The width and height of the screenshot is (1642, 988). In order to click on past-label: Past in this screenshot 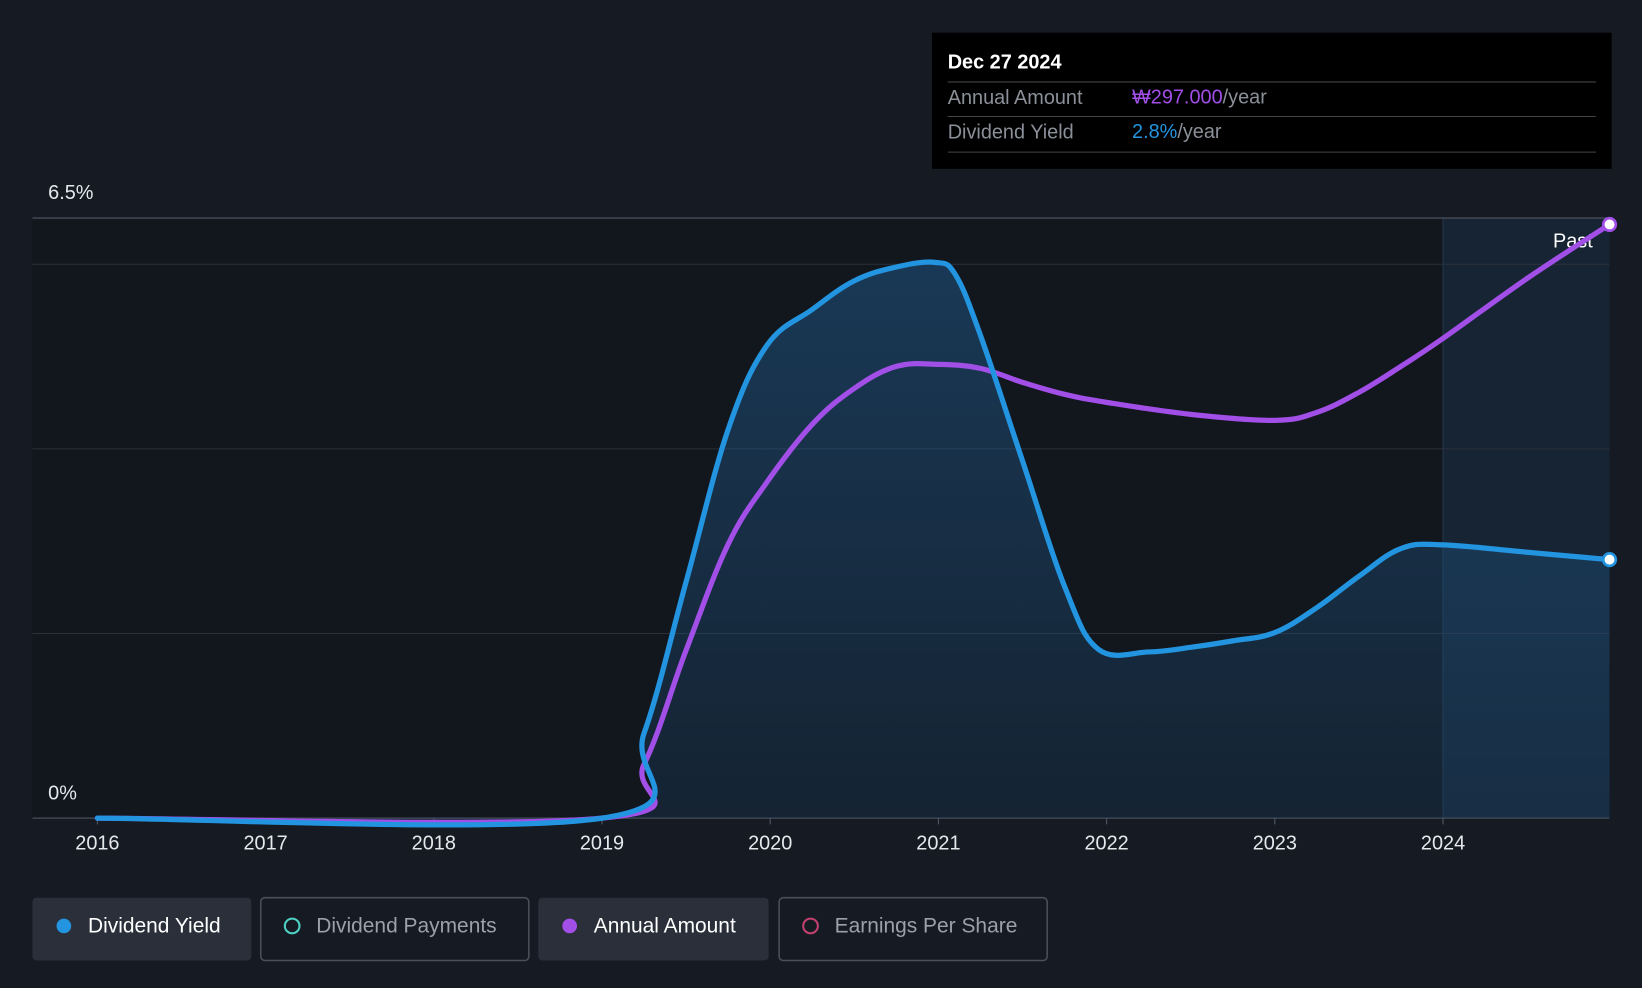, I will do `click(1573, 241)`.